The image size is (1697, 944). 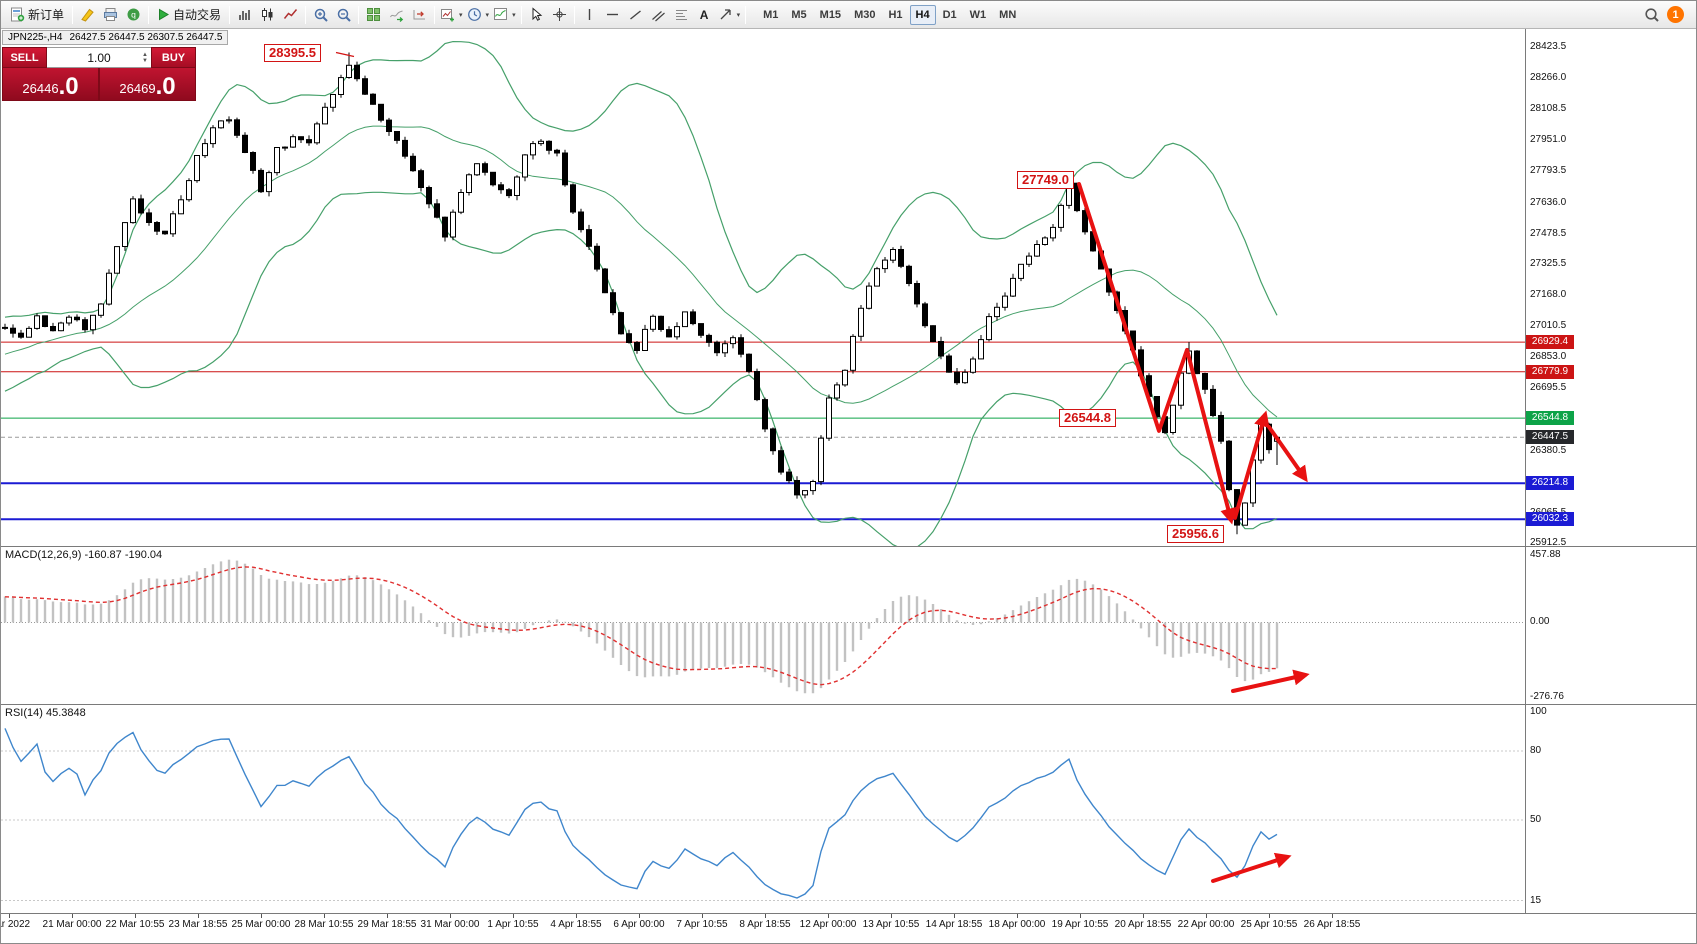 What do you see at coordinates (387, 924) in the screenshot?
I see `time-axis-label: 29 Mar 18:55` at bounding box center [387, 924].